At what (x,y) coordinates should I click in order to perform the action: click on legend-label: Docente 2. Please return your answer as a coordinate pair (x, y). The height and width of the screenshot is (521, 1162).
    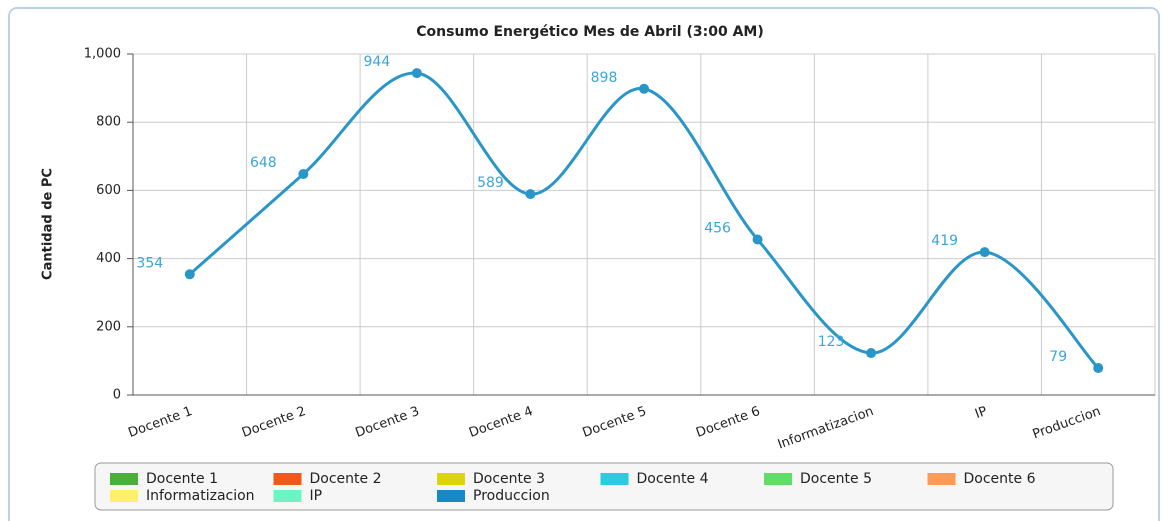
    Looking at the image, I should click on (346, 479).